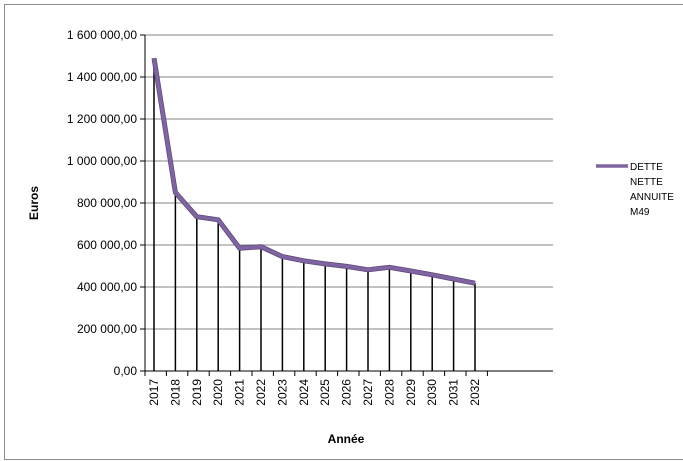 The height and width of the screenshot is (461, 683). What do you see at coordinates (346, 439) in the screenshot?
I see `x-axis-title: Année` at bounding box center [346, 439].